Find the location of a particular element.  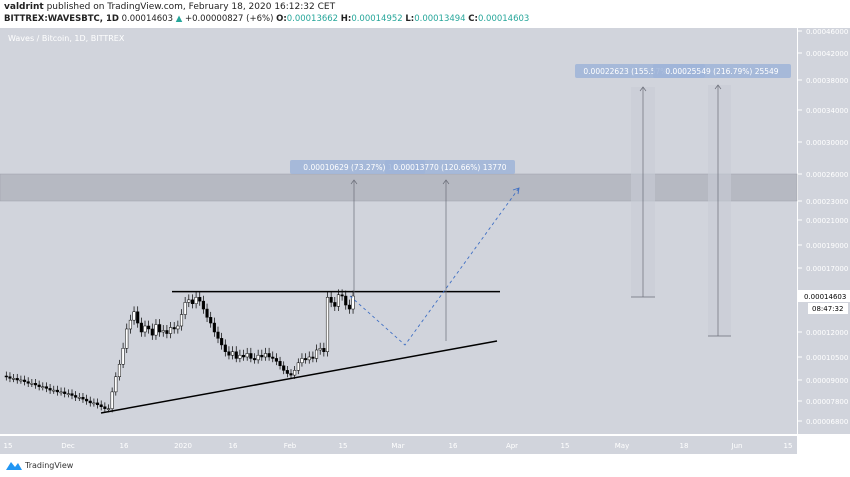

measure-label-2-box is located at coordinates (450, 167).